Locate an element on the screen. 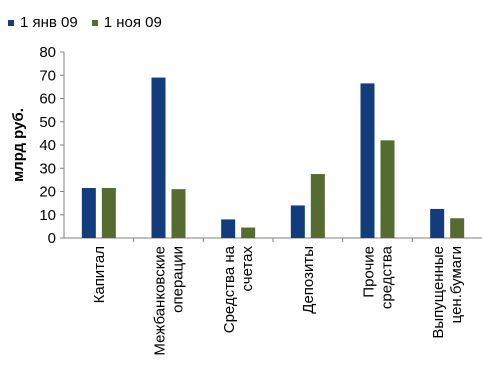  y-tick-label: 60 is located at coordinates (47, 99).